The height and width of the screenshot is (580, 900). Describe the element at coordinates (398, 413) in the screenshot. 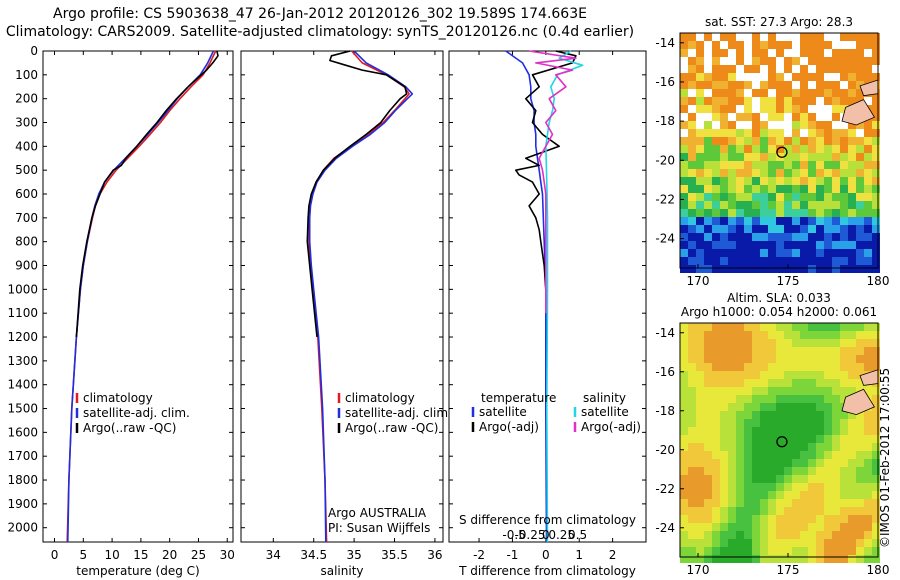

I see `salinity-legend-label: satellite-adj. clim.` at that location.